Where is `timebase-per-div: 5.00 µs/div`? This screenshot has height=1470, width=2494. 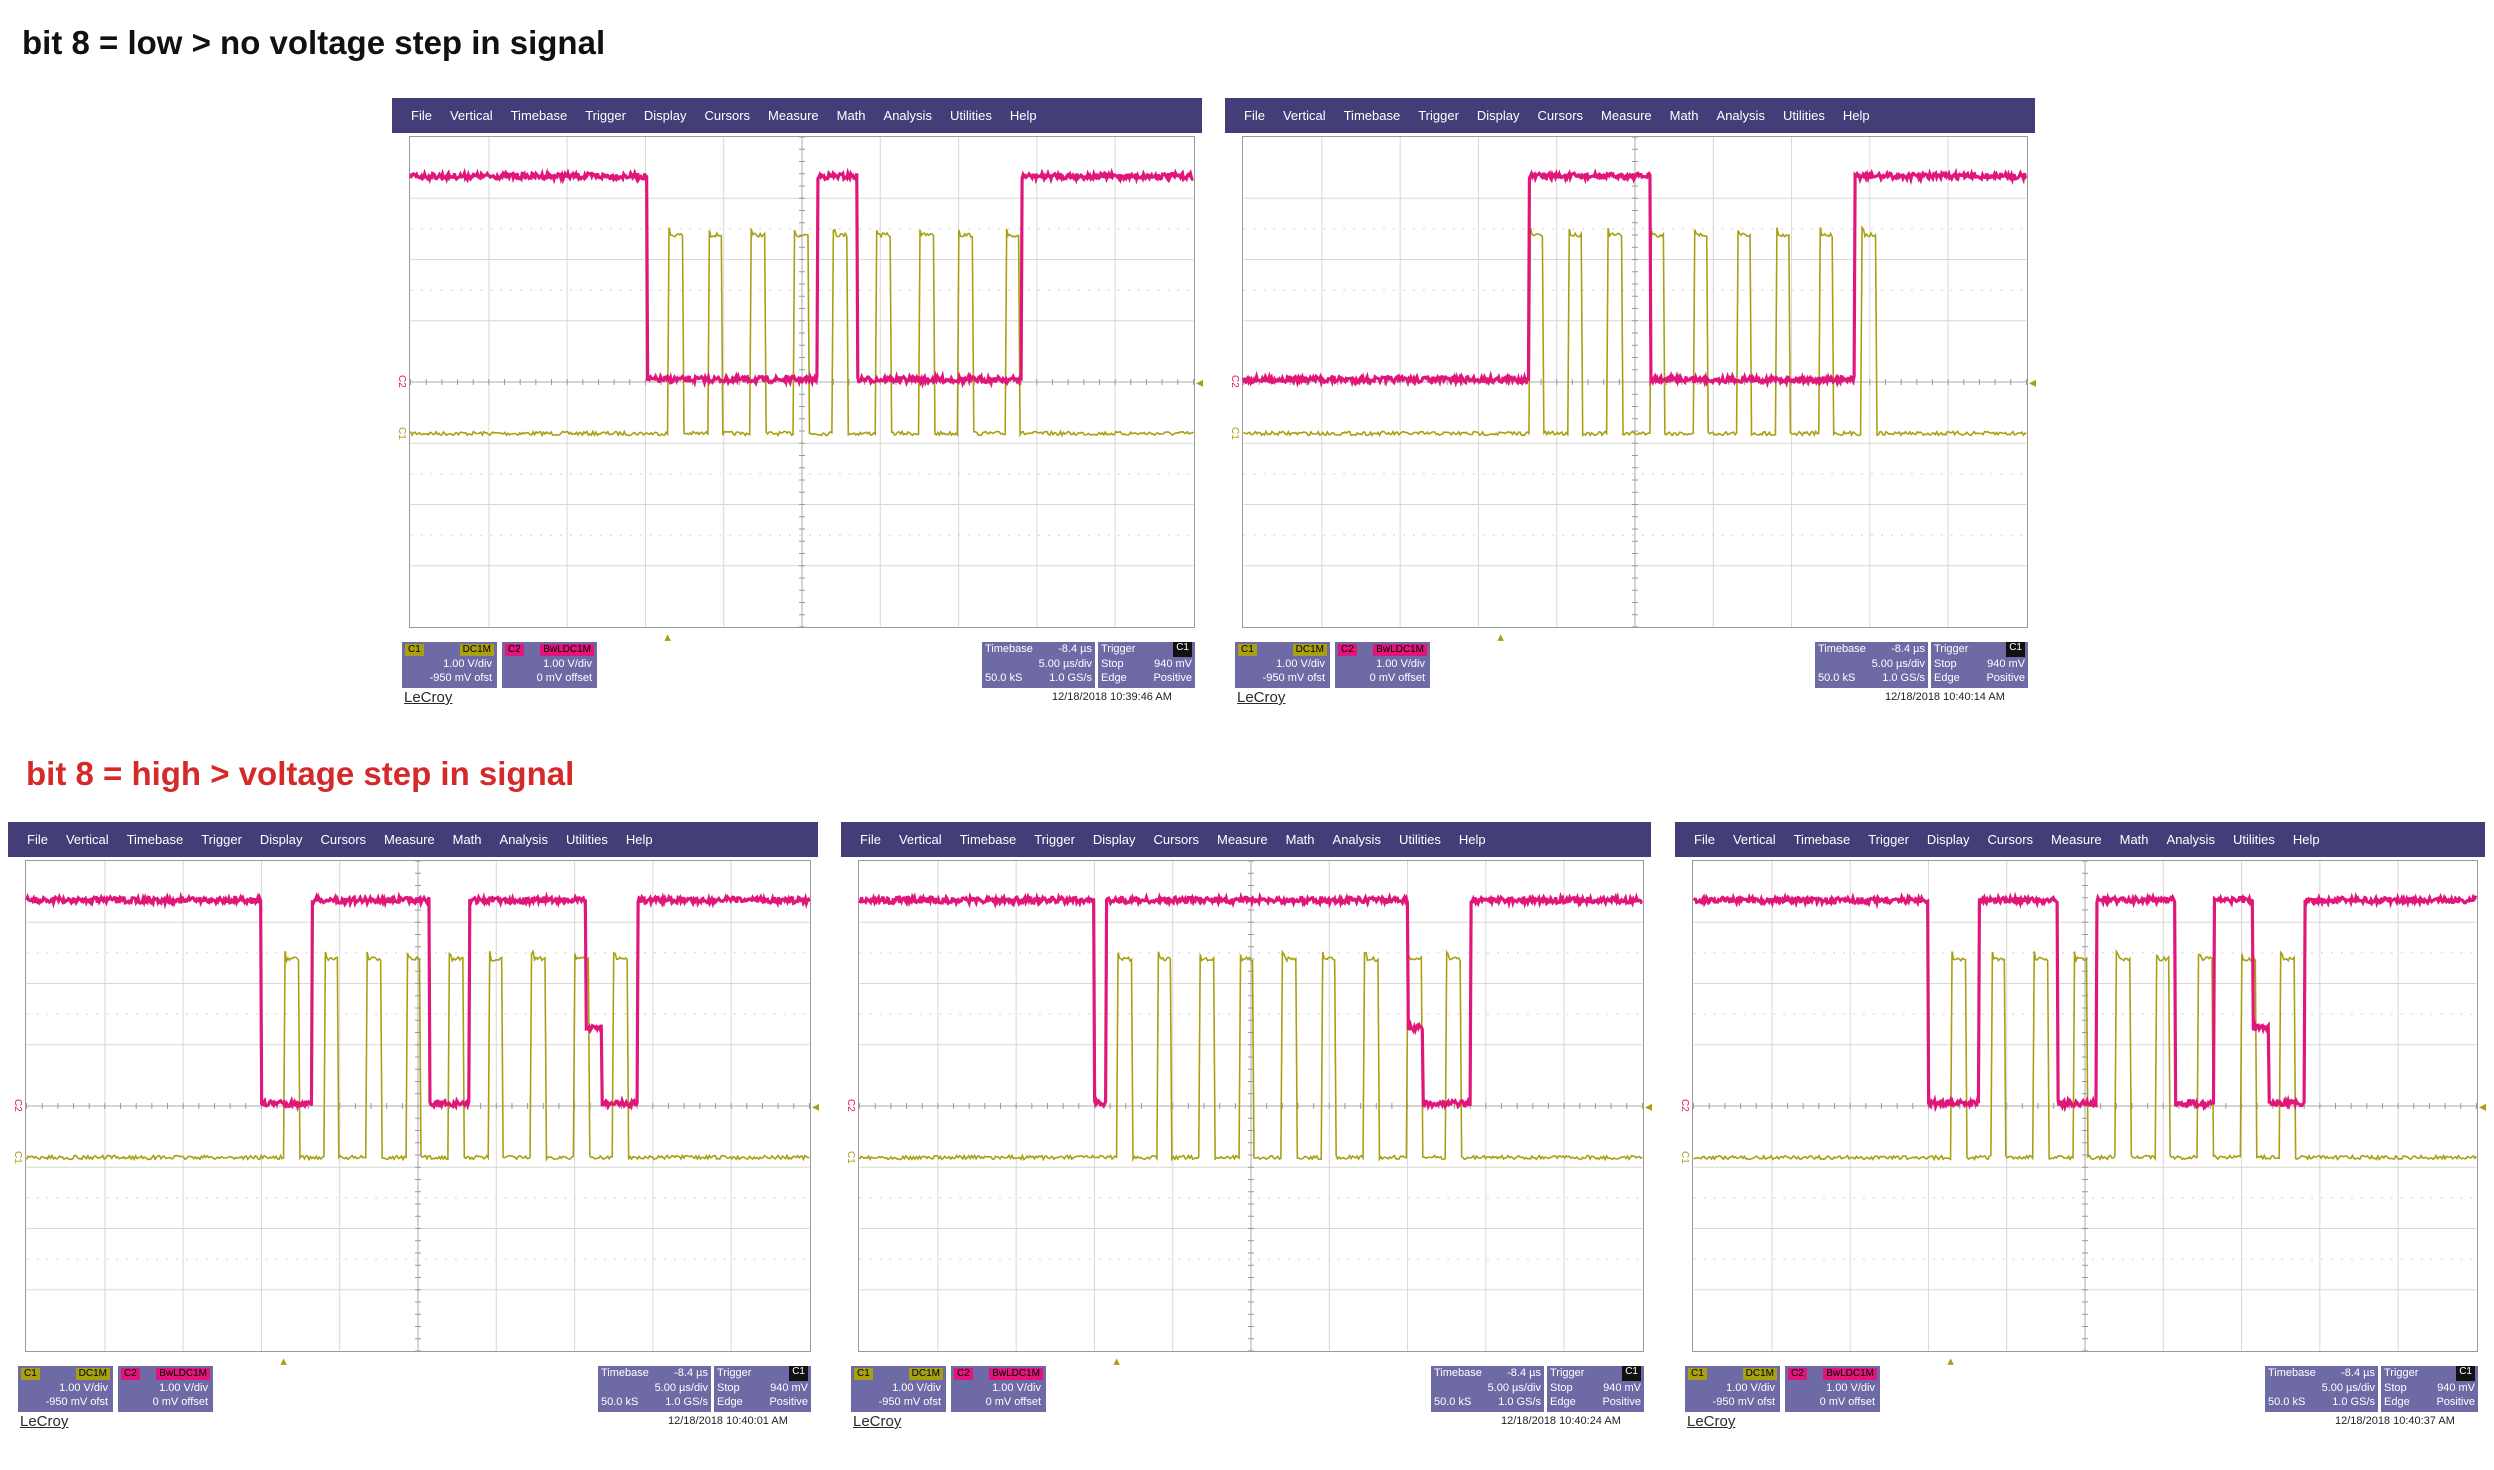 timebase-per-div: 5.00 µs/div is located at coordinates (681, 1388).